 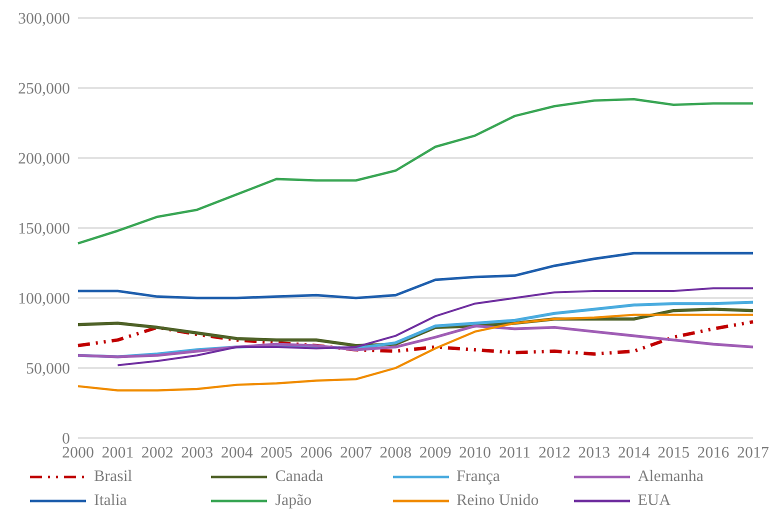 What do you see at coordinates (293, 501) in the screenshot?
I see `legend-label: Japão` at bounding box center [293, 501].